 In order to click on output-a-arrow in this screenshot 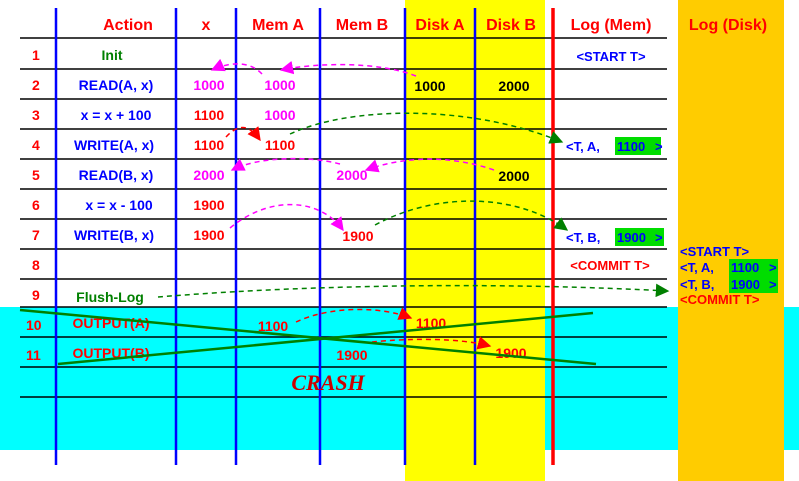, I will do `click(354, 315)`.